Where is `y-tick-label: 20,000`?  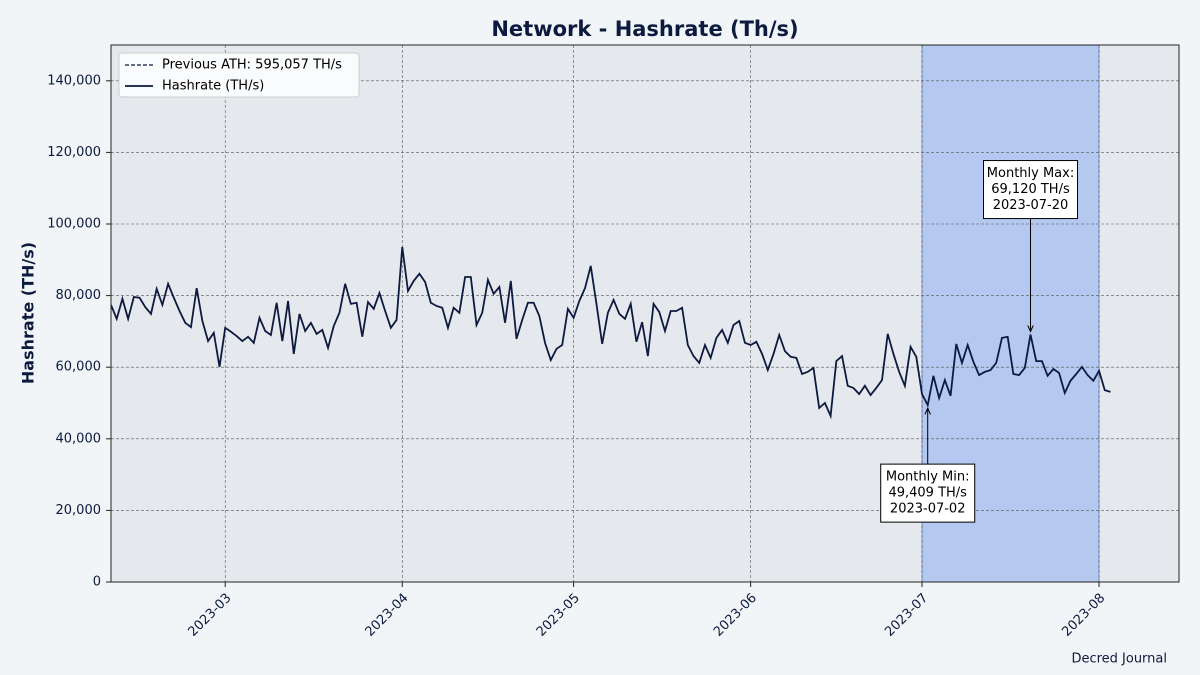 y-tick-label: 20,000 is located at coordinates (79, 510).